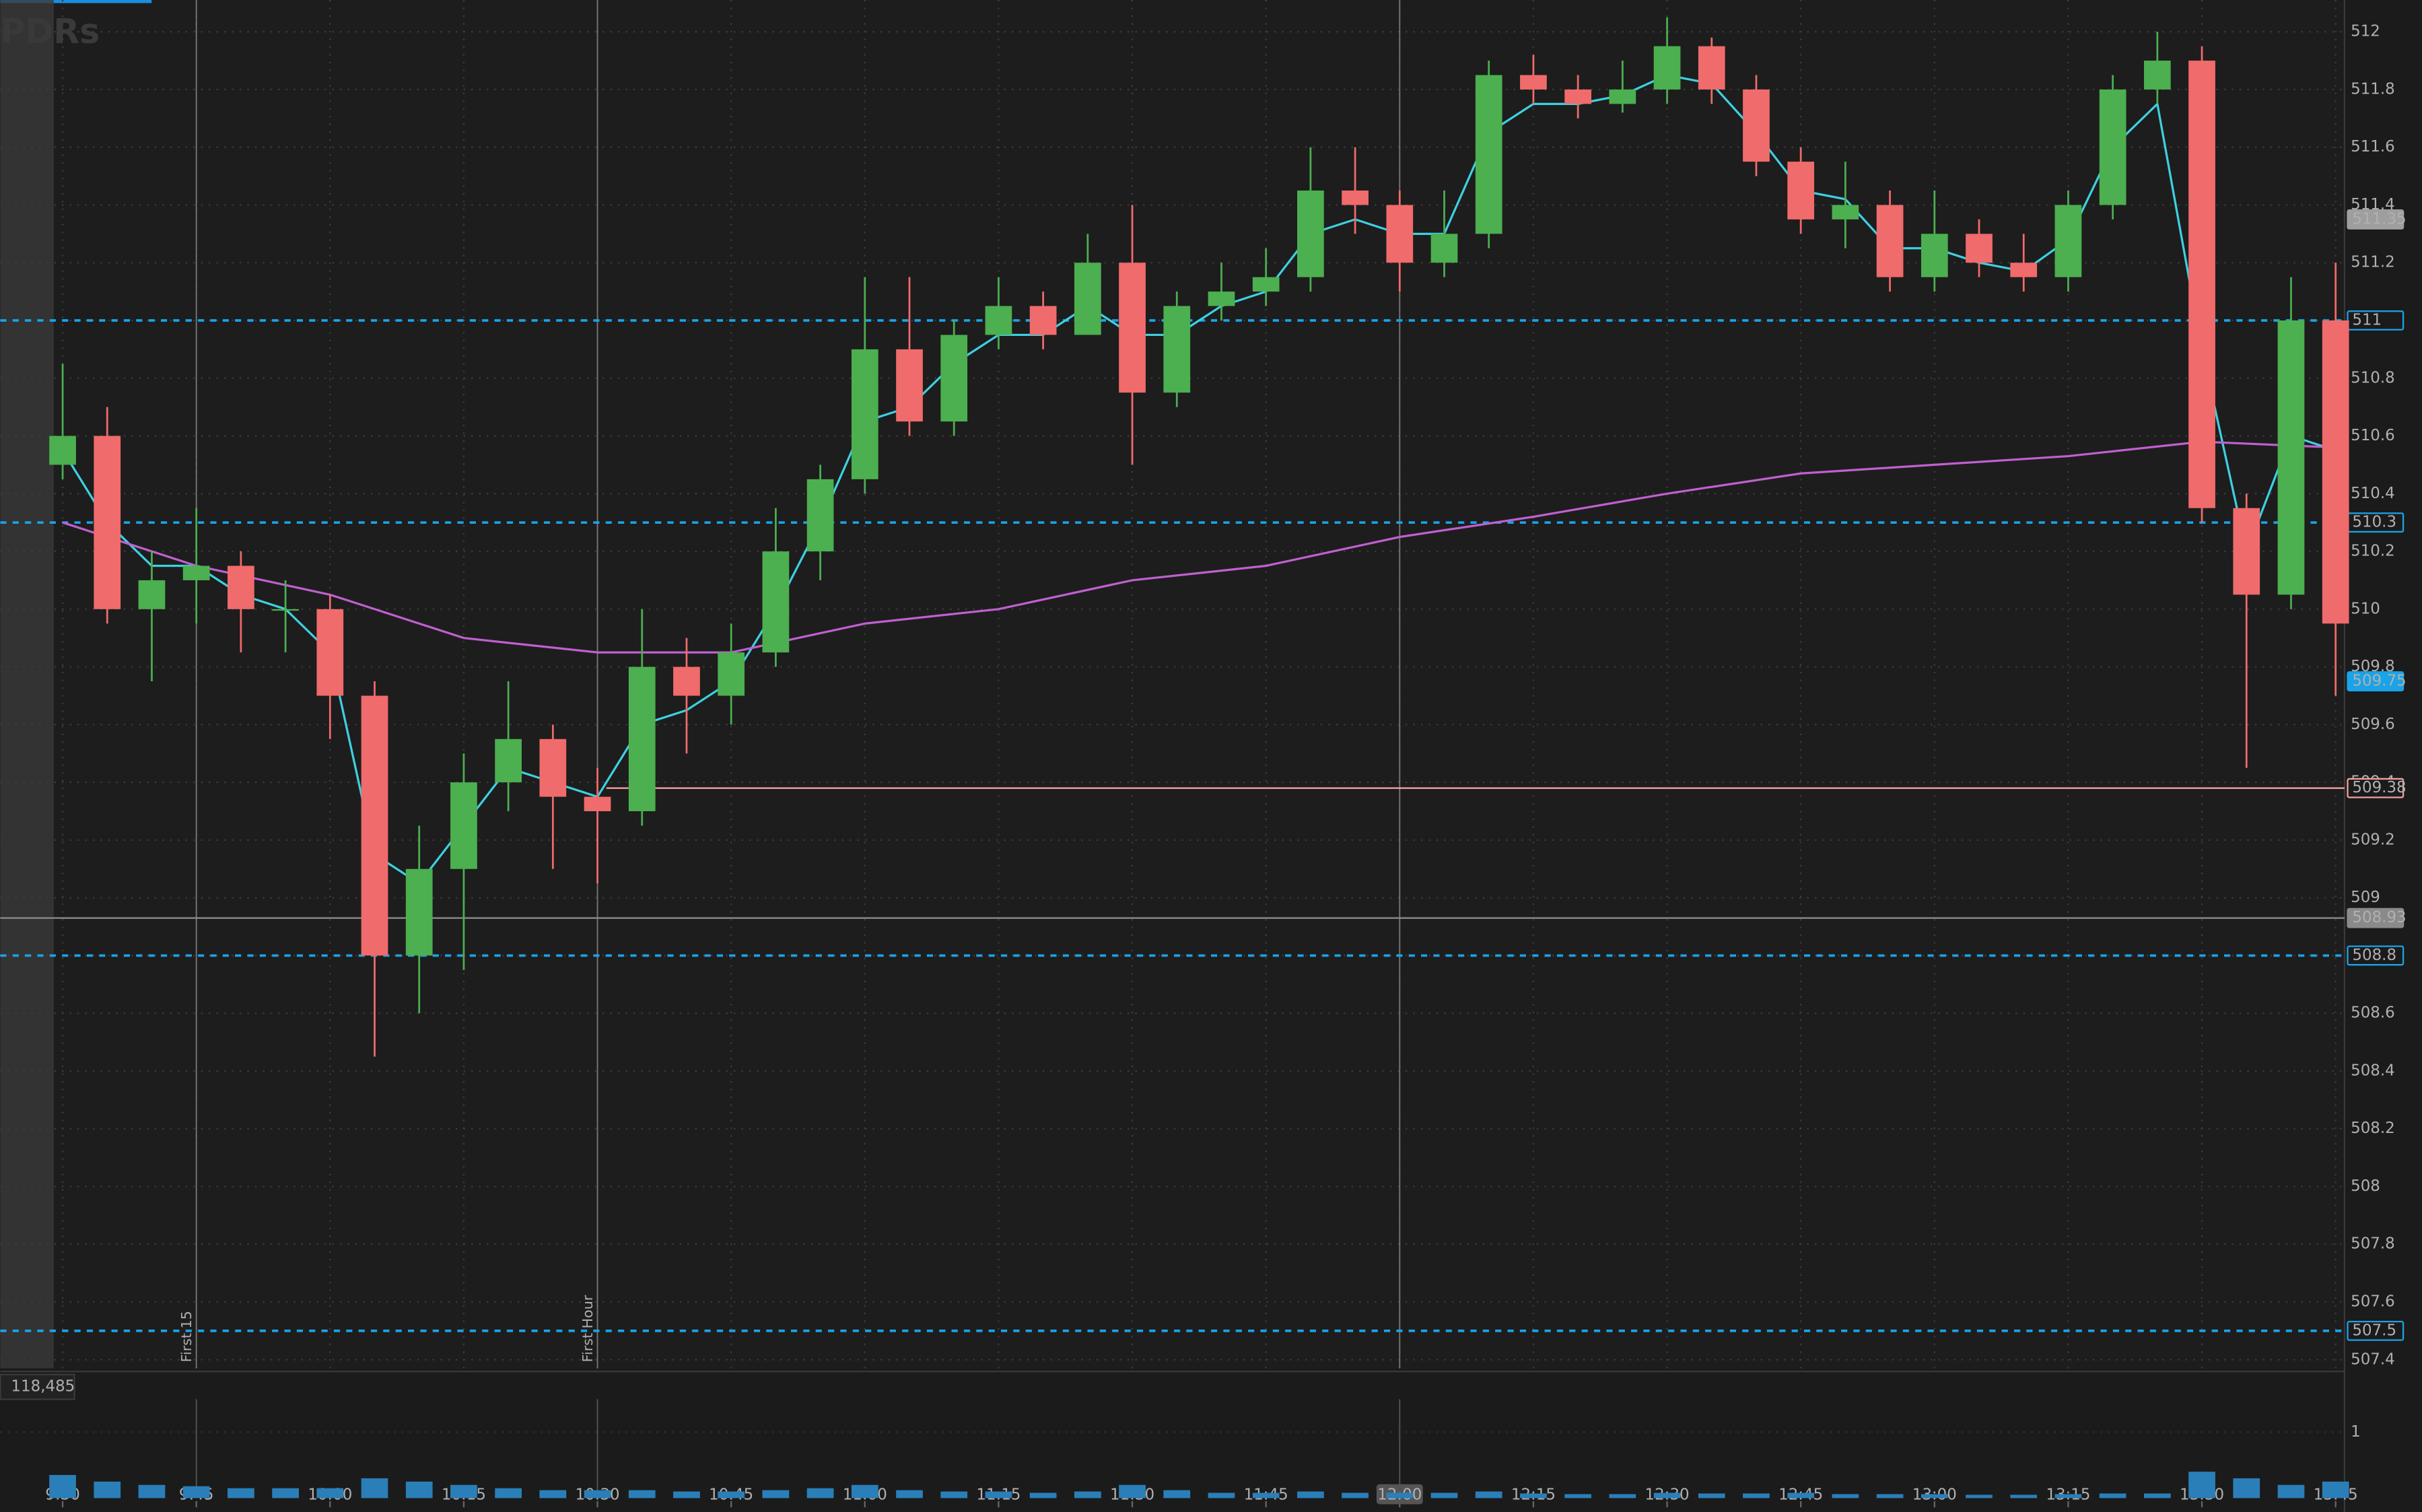 The image size is (2422, 1512). I want to click on level-tag-label: 507.5, so click(2374, 1330).